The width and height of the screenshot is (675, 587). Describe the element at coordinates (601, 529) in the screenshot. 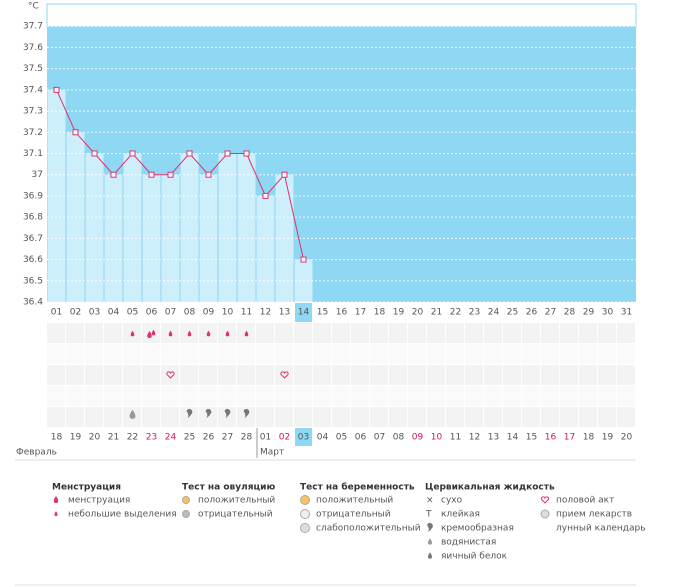

I see `legend-item: лунный календарь` at that location.